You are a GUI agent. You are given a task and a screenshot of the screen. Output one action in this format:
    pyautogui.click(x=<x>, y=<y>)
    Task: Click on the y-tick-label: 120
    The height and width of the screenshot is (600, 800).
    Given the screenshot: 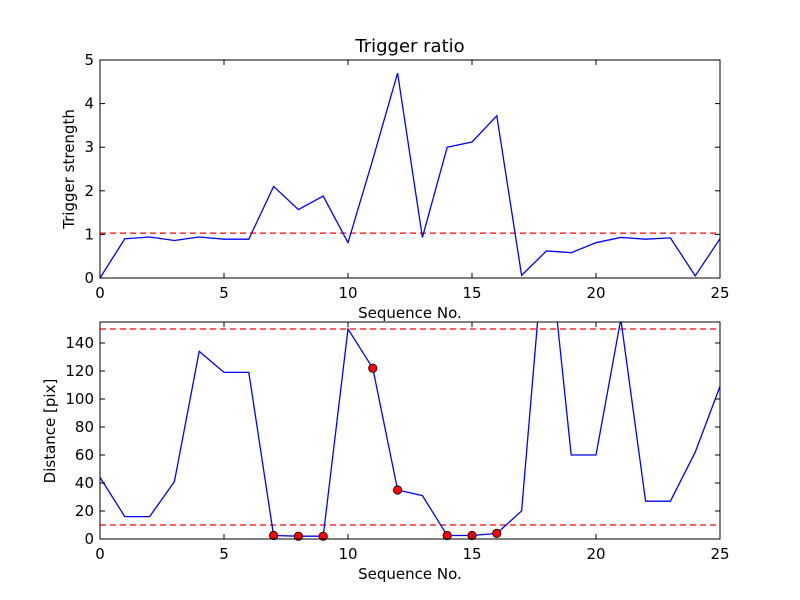 What is the action you would take?
    pyautogui.click(x=79, y=371)
    